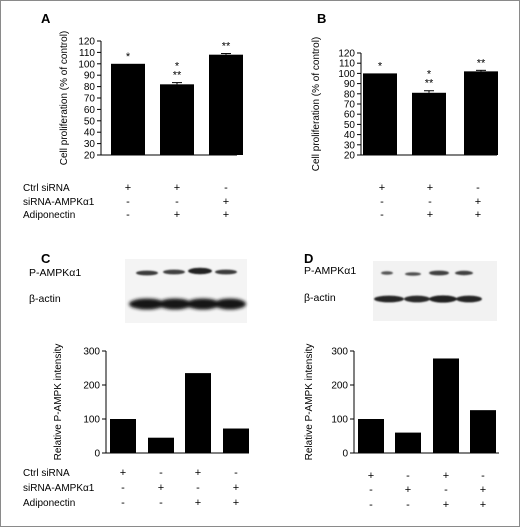 The height and width of the screenshot is (528, 520). Describe the element at coordinates (350, 156) in the screenshot. I see `chart-b-y-tick-label: 20` at that location.